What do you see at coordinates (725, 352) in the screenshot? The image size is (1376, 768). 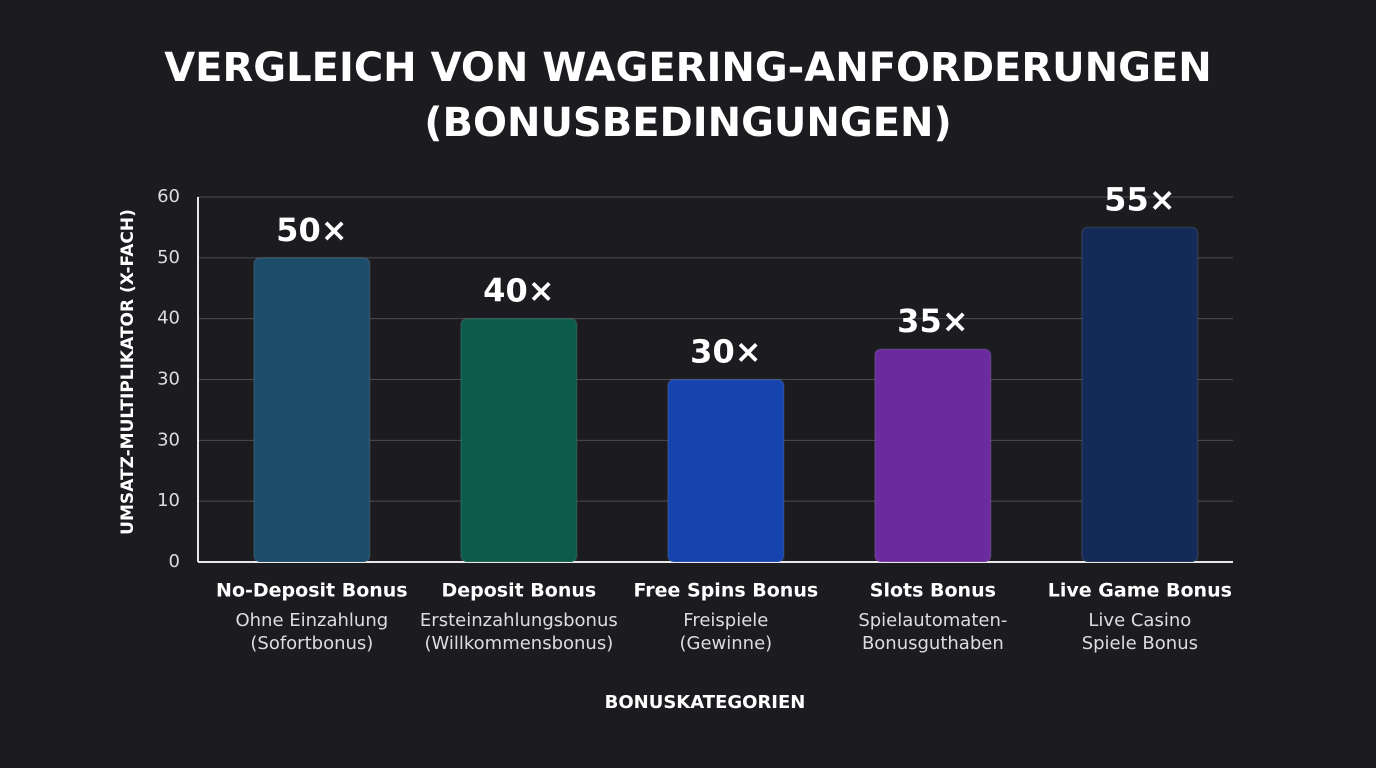 I see `value-label: 30×` at bounding box center [725, 352].